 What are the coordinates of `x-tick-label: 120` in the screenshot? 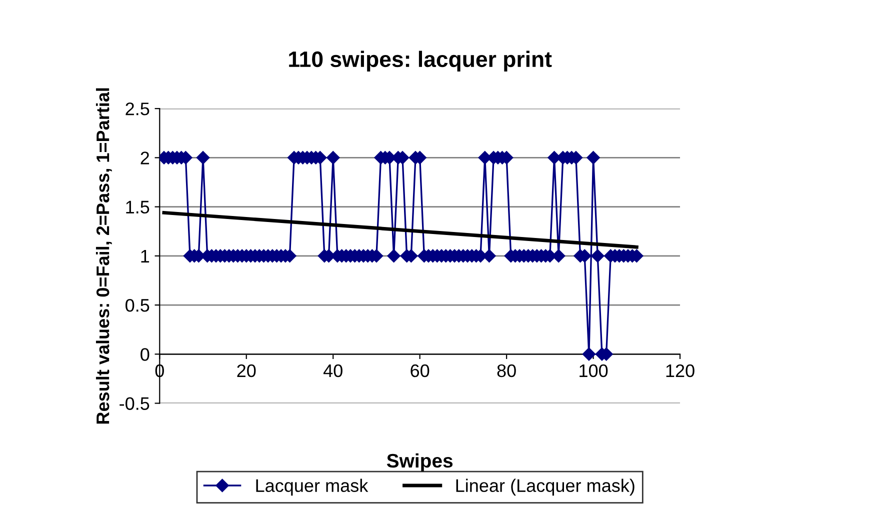 It's located at (680, 371).